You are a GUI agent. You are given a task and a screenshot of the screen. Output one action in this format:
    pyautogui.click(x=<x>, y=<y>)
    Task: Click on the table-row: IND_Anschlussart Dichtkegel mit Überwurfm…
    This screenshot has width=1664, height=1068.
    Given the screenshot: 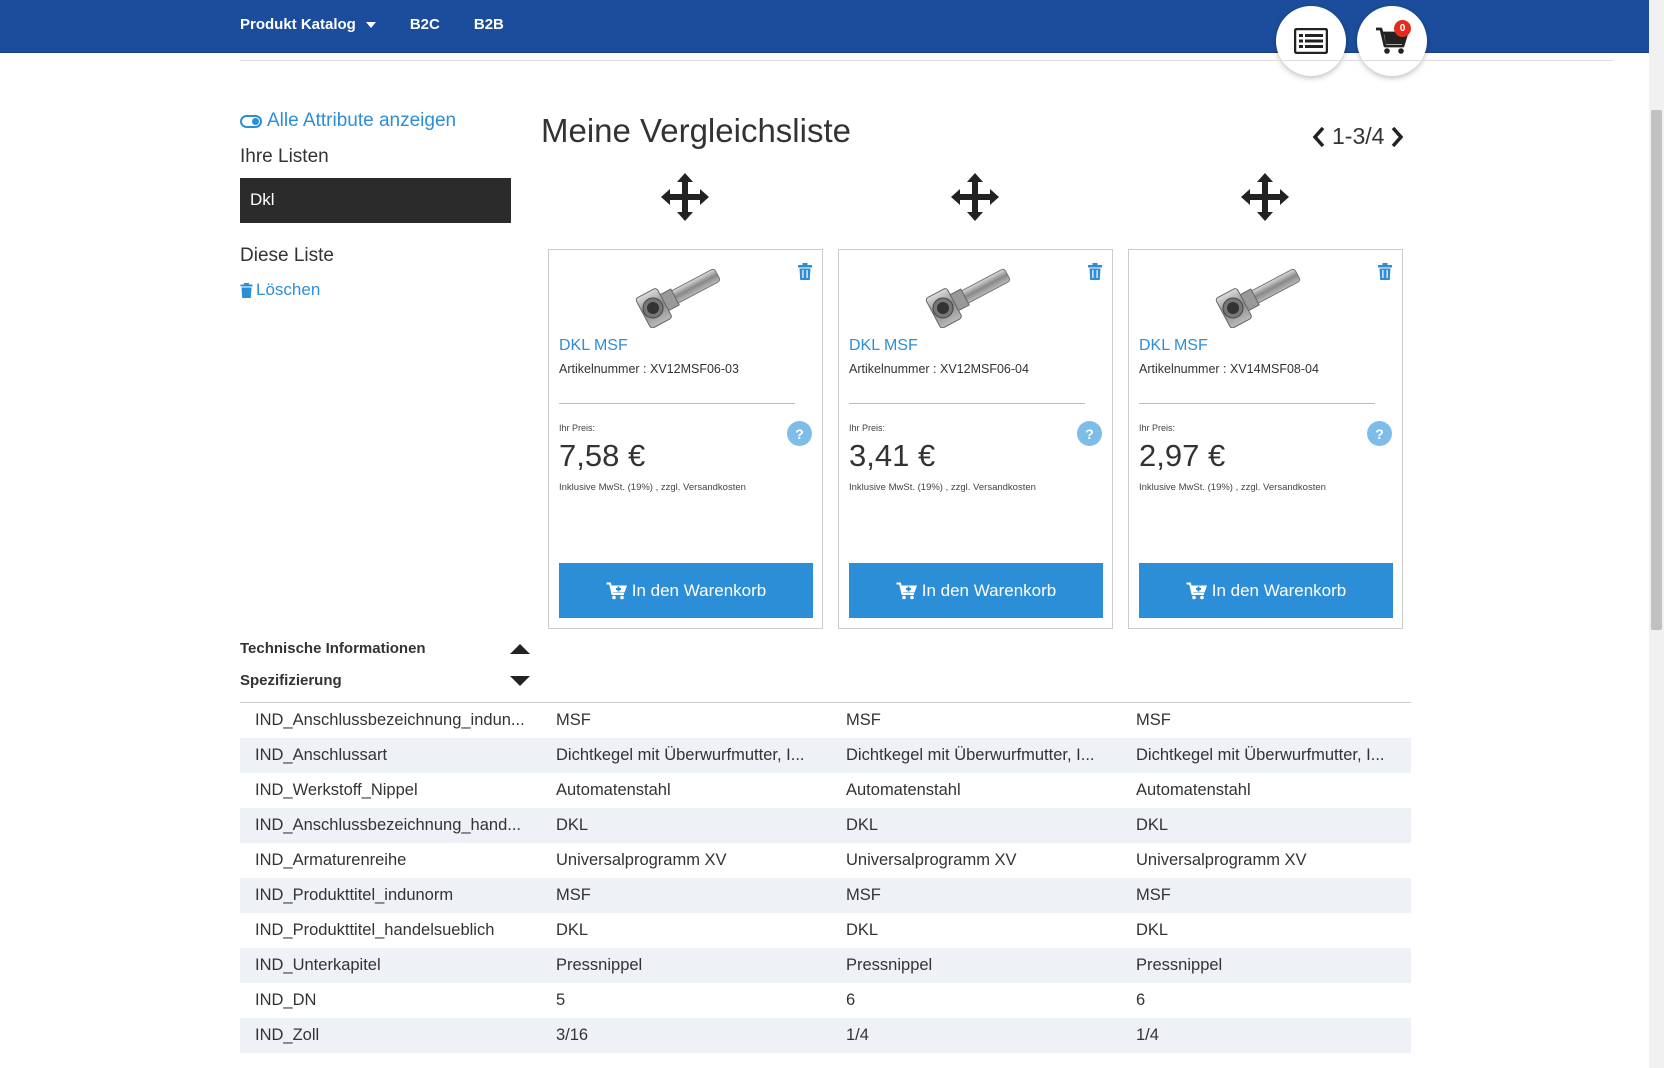 What is the action you would take?
    pyautogui.click(x=825, y=755)
    